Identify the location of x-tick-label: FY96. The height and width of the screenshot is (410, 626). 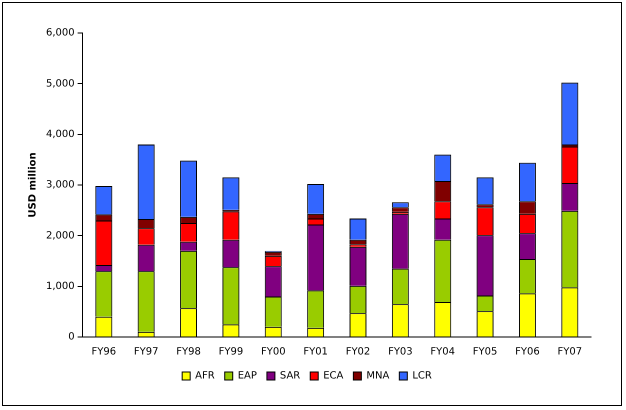
(104, 352).